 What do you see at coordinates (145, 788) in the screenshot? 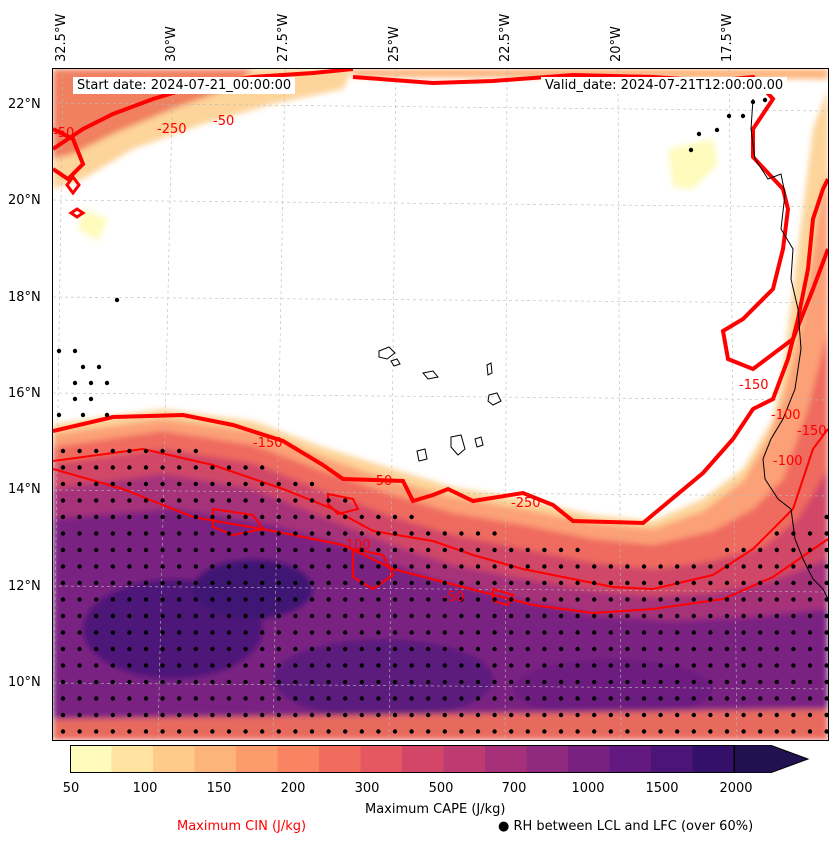
I see `colorbar-tick-100: 100` at bounding box center [145, 788].